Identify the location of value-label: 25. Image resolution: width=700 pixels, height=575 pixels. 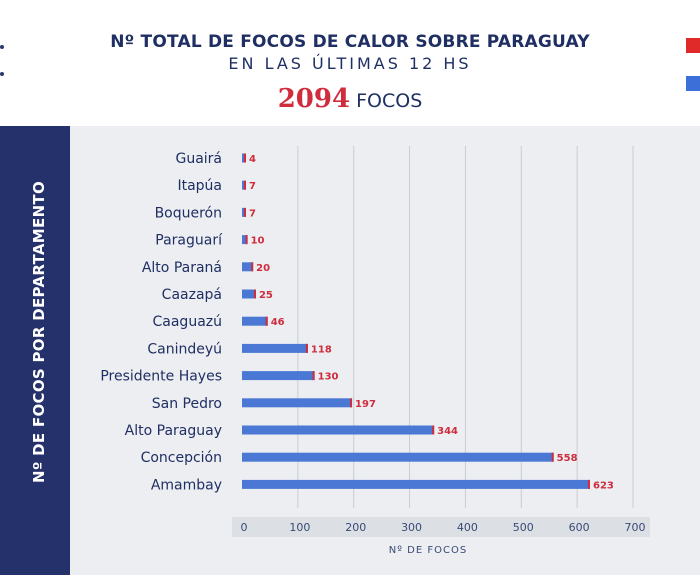
(266, 295).